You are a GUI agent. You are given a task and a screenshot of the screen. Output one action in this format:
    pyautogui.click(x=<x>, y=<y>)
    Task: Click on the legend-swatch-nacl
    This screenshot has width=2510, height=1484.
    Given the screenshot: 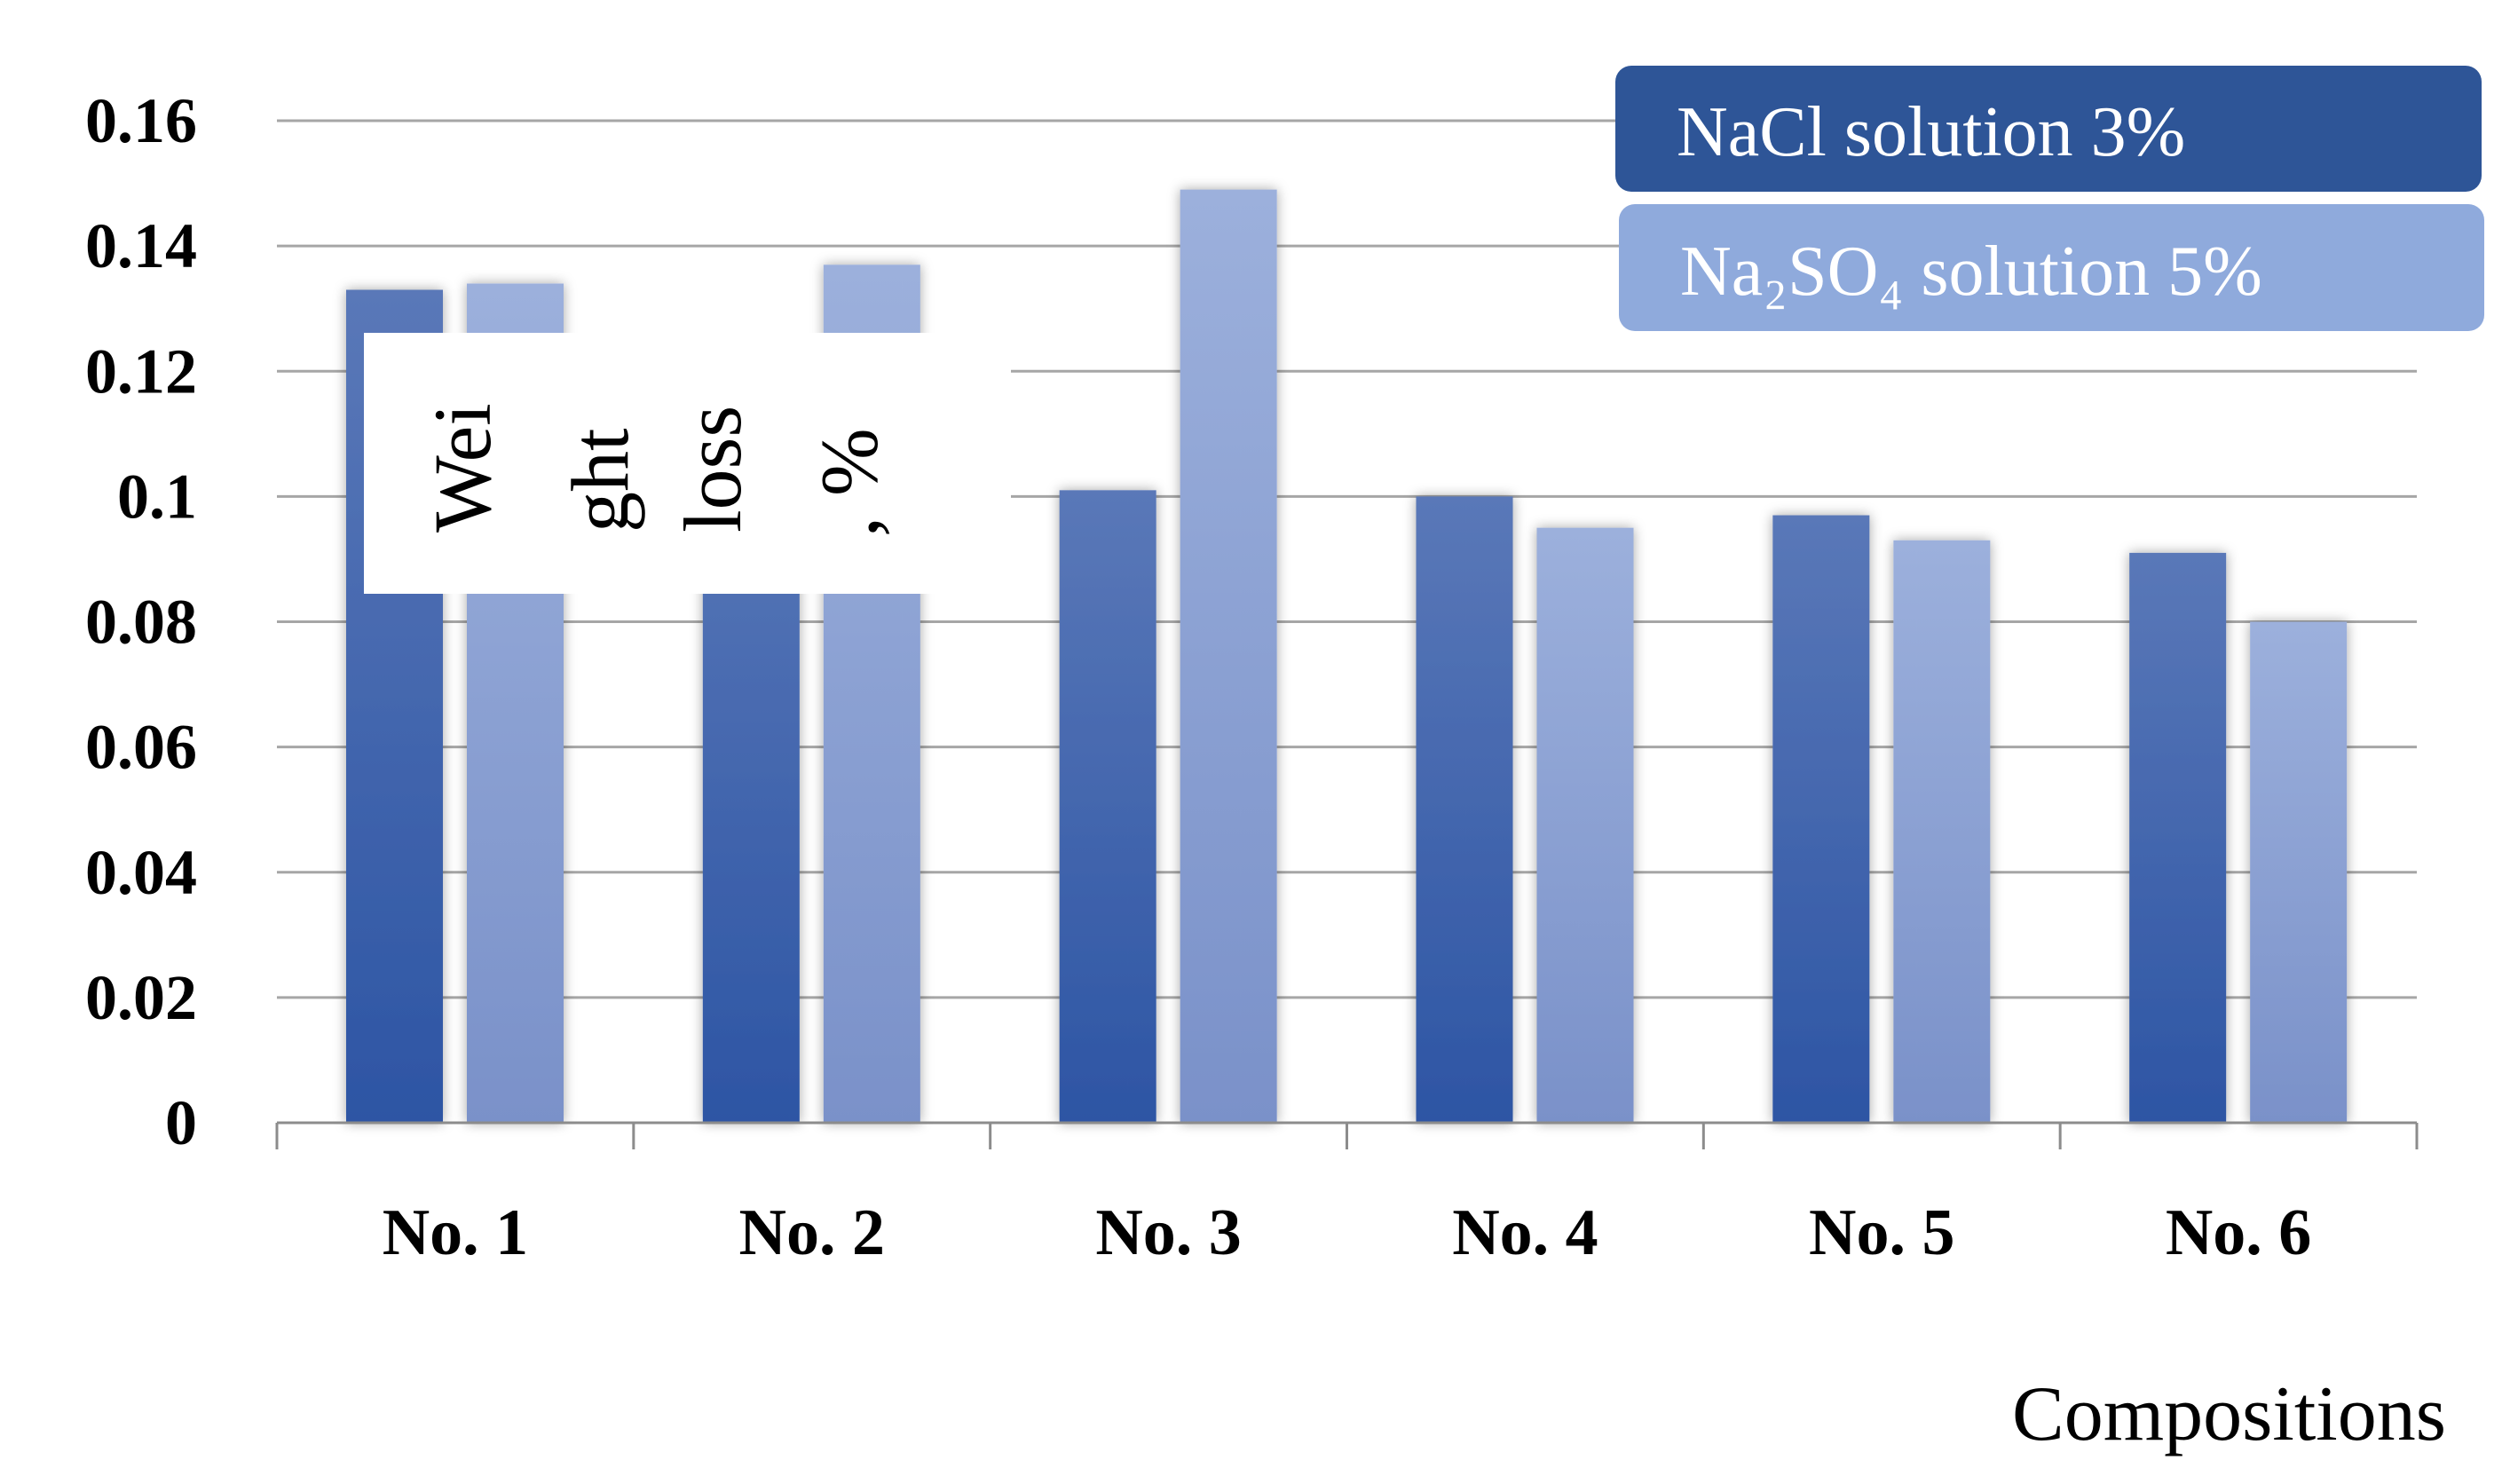 What is the action you would take?
    pyautogui.click(x=2048, y=129)
    